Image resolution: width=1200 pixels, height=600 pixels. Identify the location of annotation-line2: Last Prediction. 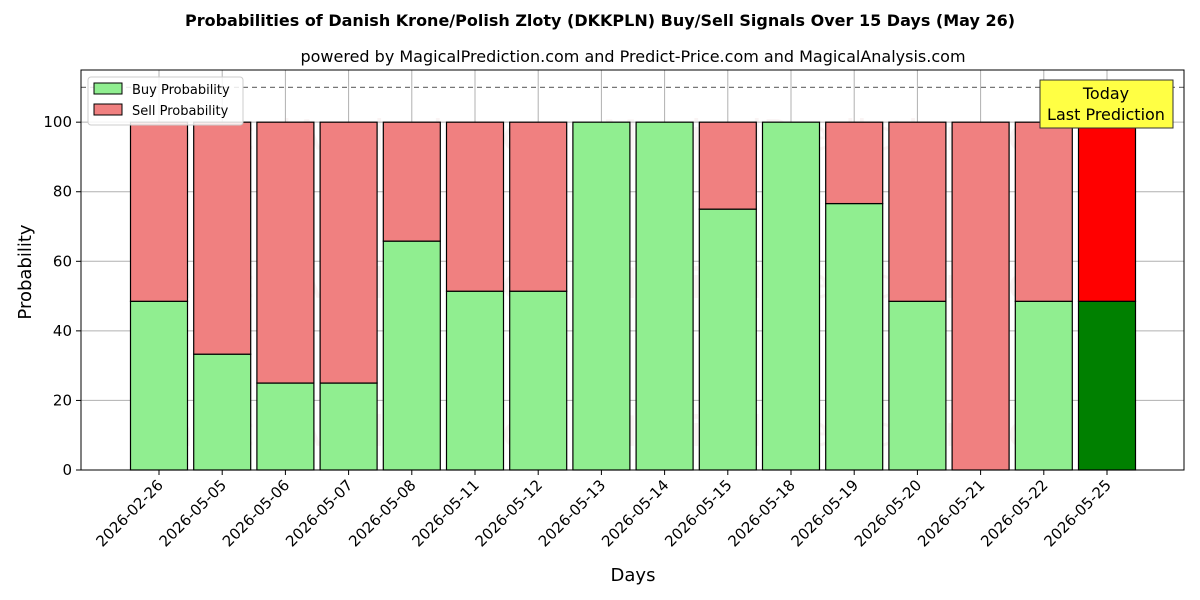
(1106, 114).